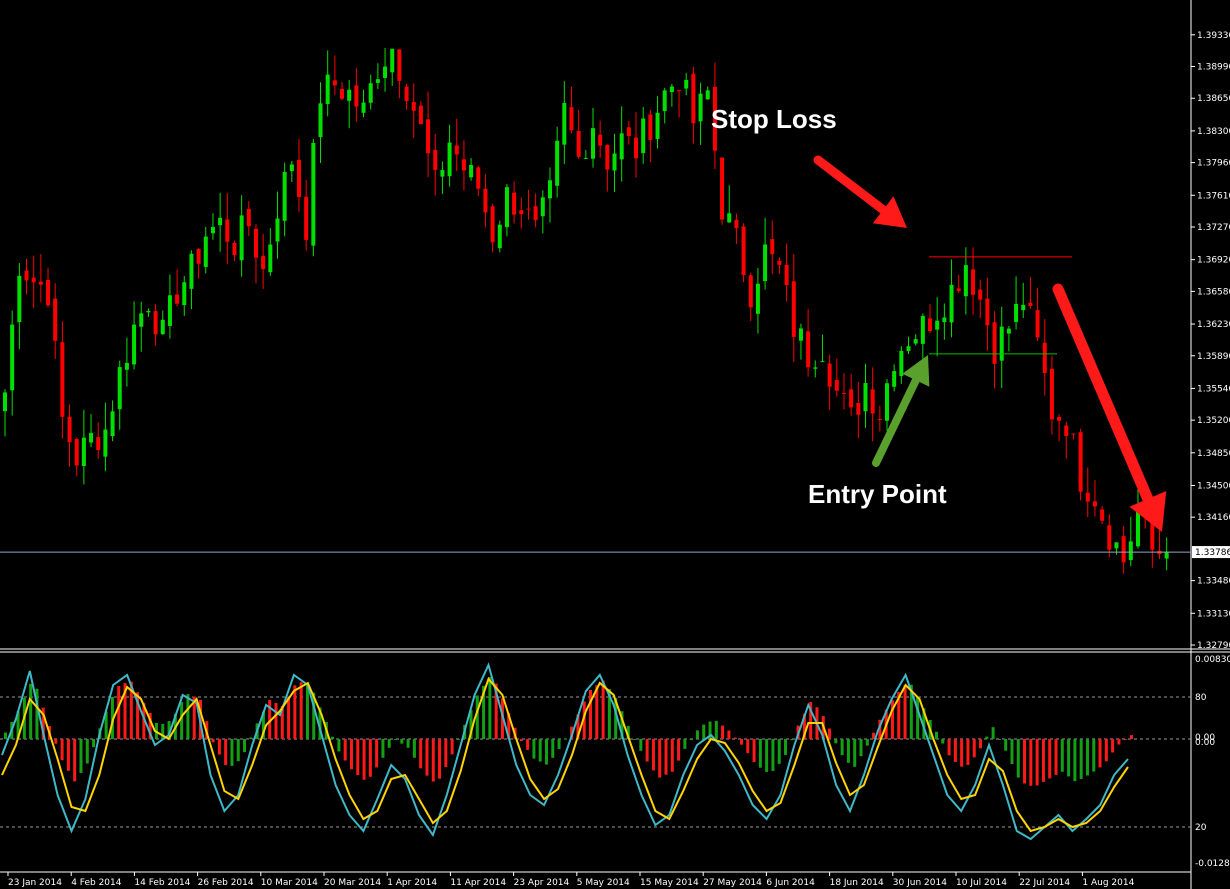  I want to click on time-tick-label: 10 Jul 2014, so click(981, 883).